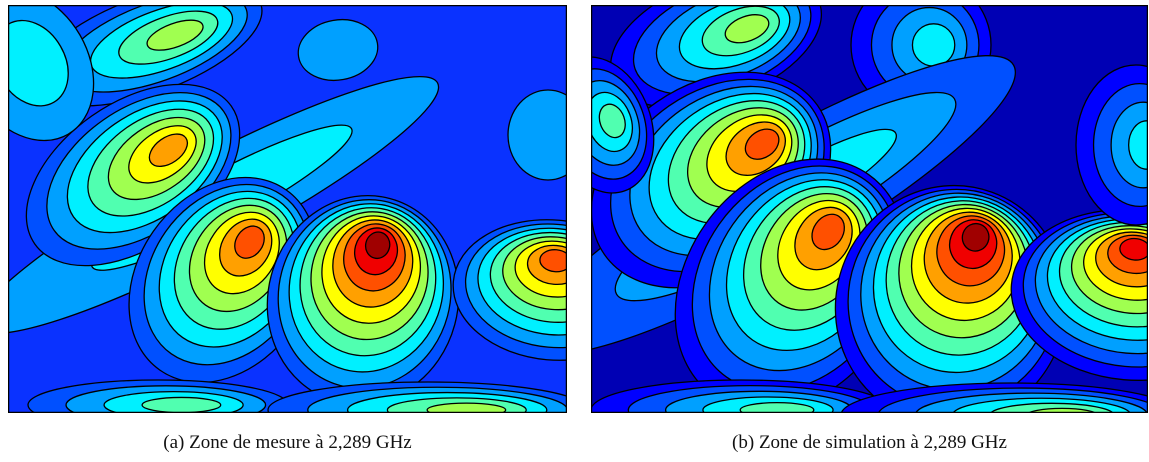  Describe the element at coordinates (287, 442) in the screenshot. I see `caption: (a) Zone de mesure à 2,289 GHz` at that location.